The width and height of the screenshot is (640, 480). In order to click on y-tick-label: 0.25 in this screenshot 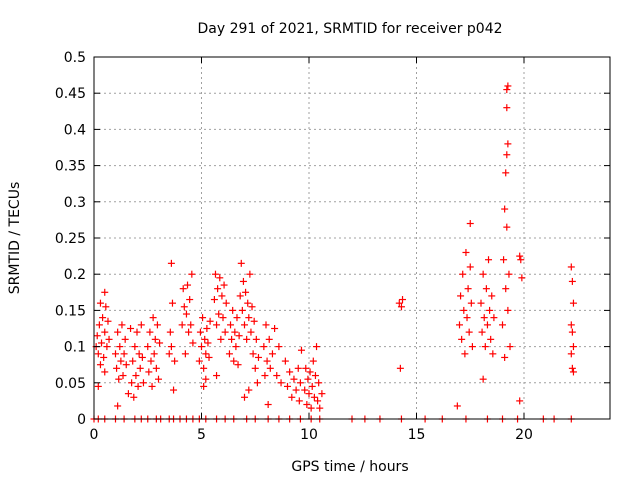, I will do `click(70, 239)`.